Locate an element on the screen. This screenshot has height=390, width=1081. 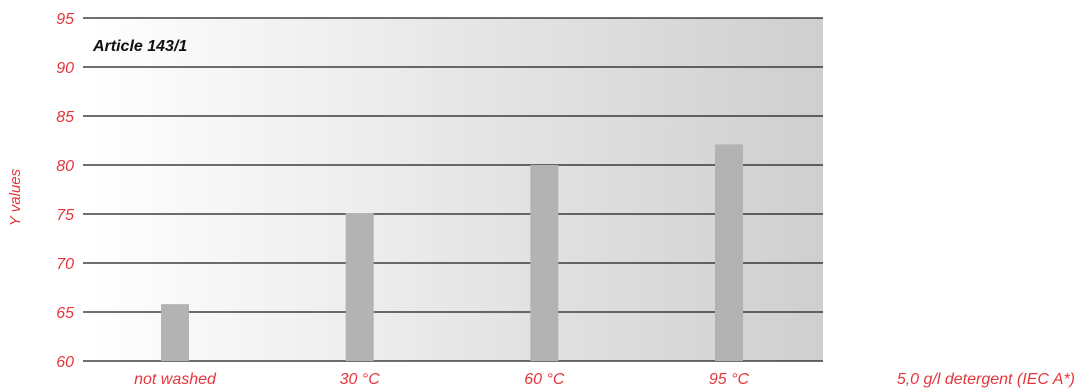
x-category-label: 30 °C is located at coordinates (360, 379).